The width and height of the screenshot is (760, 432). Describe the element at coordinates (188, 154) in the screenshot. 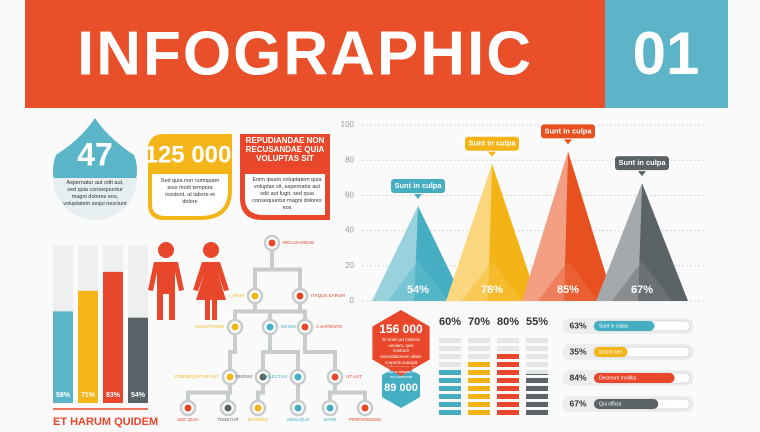

I see `stat-value: 125 000` at that location.